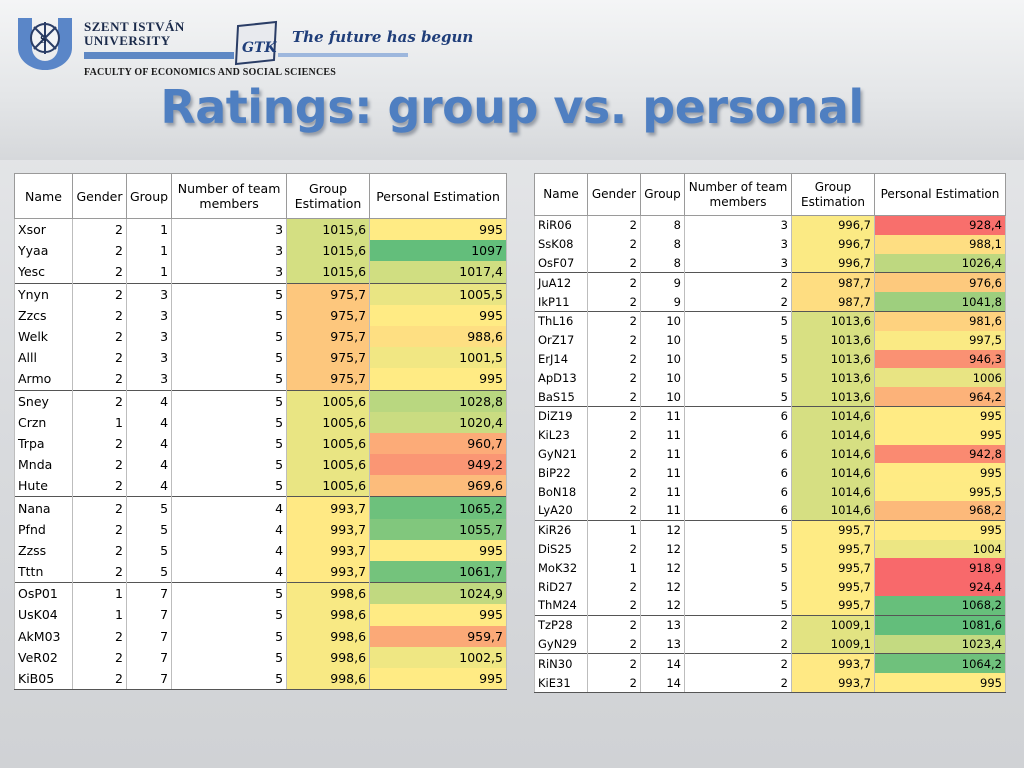 Image resolution: width=1024 pixels, height=768 pixels. I want to click on table-row: Trpa 2 4 5 1005,6 960,7, so click(260, 443).